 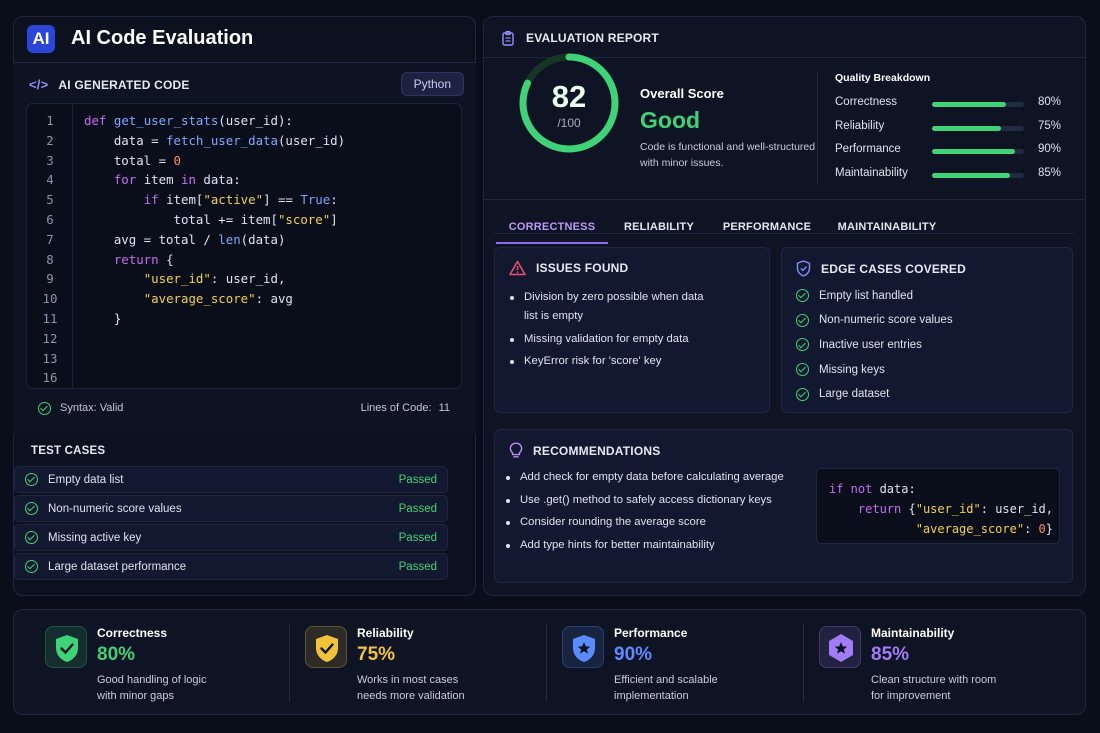 I want to click on metric-description: Good handling of logic with minor gaps, so click(x=152, y=688).